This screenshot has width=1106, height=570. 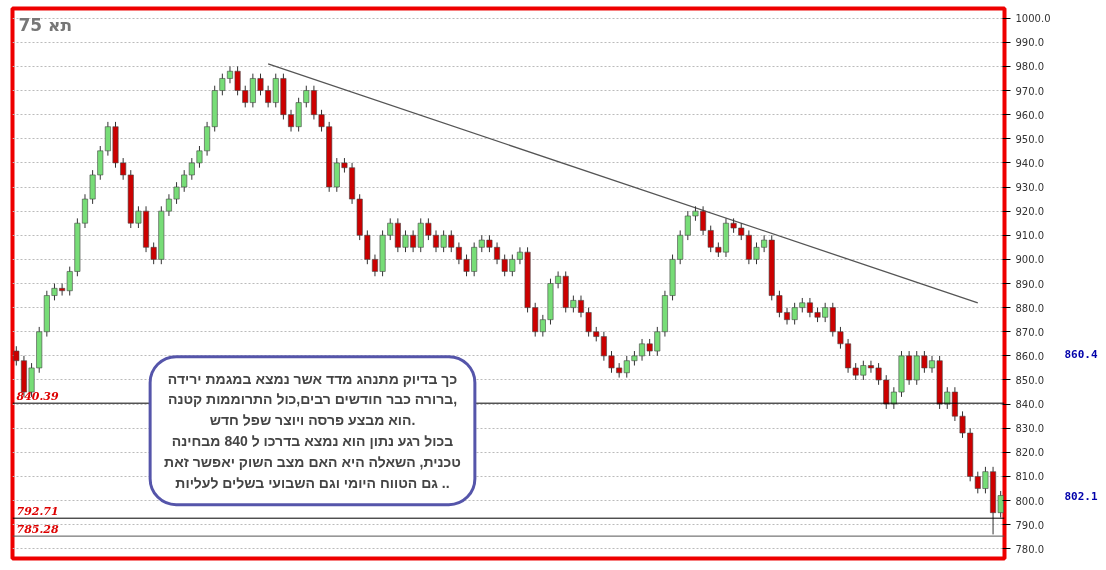 What do you see at coordinates (1030, 308) in the screenshot?
I see `y-tick-label: 880.0` at bounding box center [1030, 308].